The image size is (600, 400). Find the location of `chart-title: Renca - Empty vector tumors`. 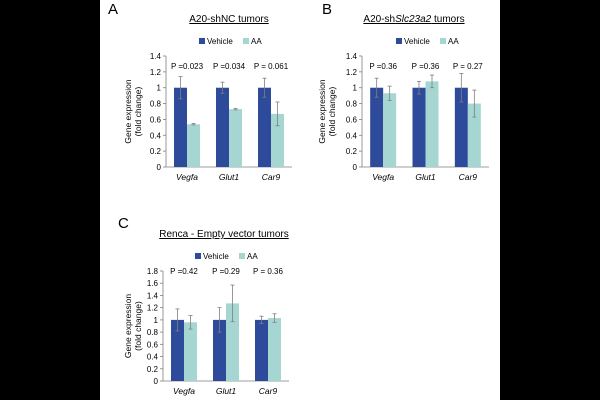

chart-title: Renca - Empty vector tumors is located at coordinates (223, 234).